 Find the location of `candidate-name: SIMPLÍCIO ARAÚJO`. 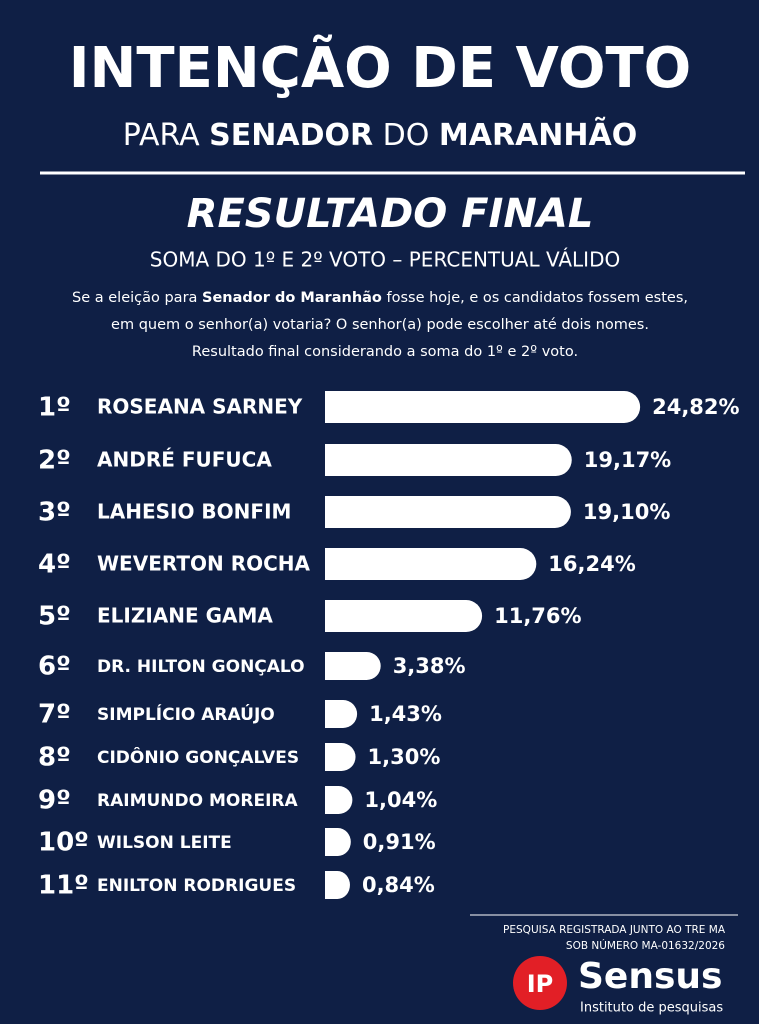

candidate-name: SIMPLÍCIO ARAÚJO is located at coordinates (186, 714).